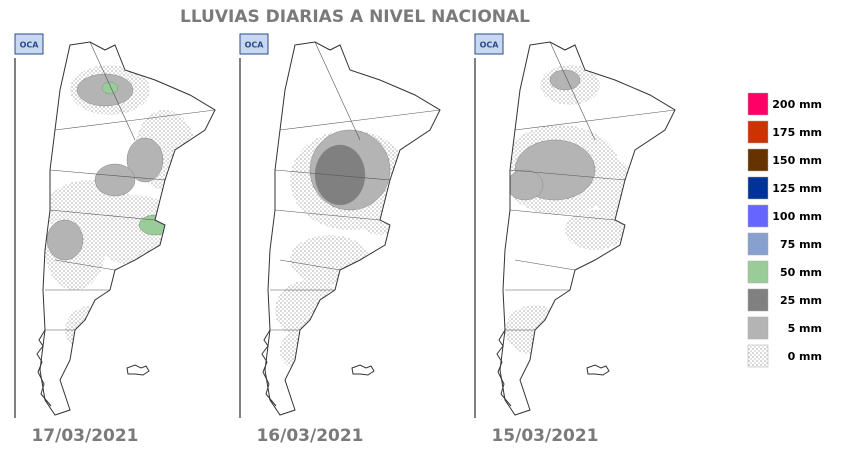 Image resolution: width=857 pixels, height=455 pixels. I want to click on legend-label: 125 mm, so click(797, 188).